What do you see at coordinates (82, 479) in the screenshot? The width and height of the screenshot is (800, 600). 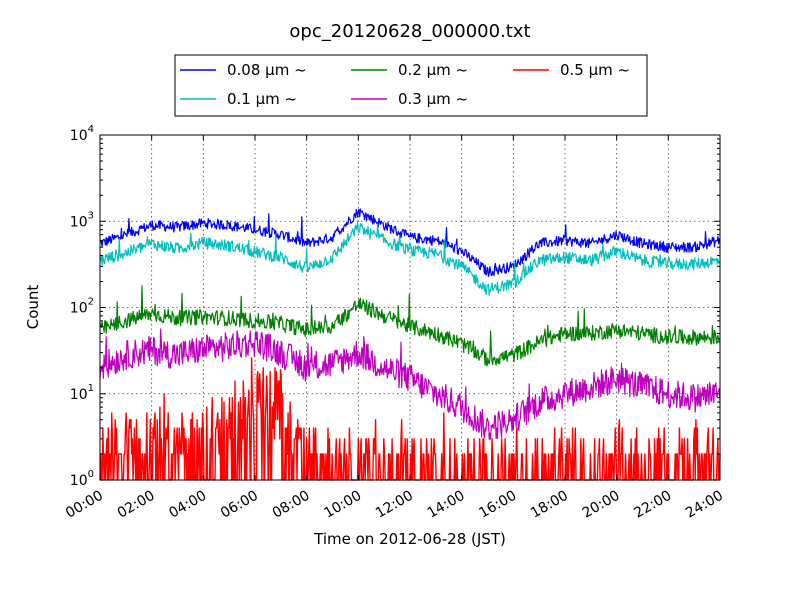 I see `y-tick-label: 10⁰` at bounding box center [82, 479].